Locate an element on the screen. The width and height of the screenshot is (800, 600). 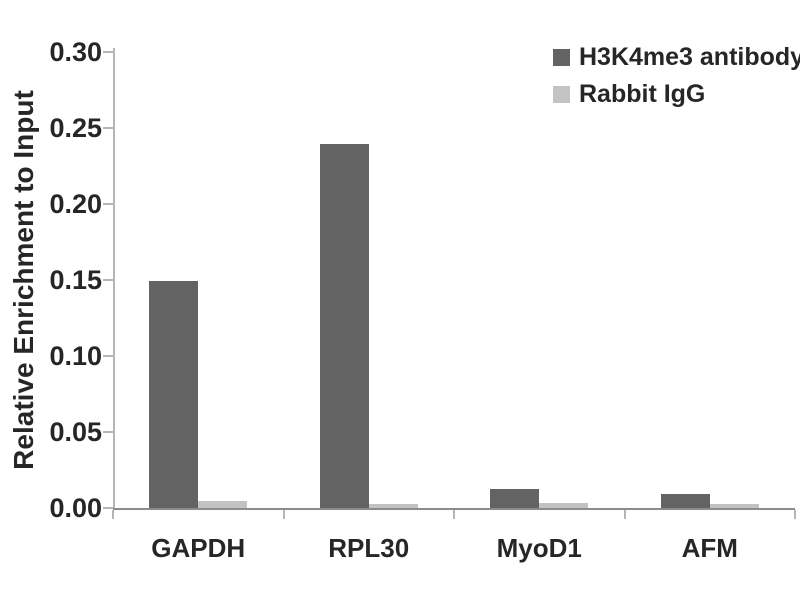
y-tick-label-0.10: 0.10 is located at coordinates (75, 356).